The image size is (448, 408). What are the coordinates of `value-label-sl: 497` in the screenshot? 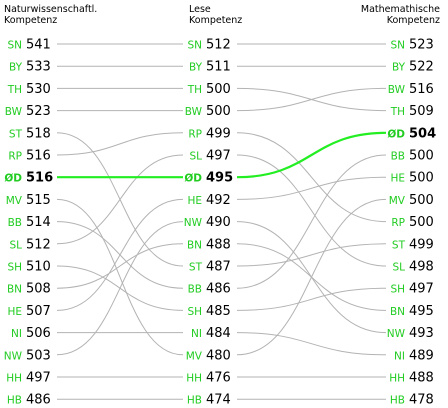 It's located at (218, 156).